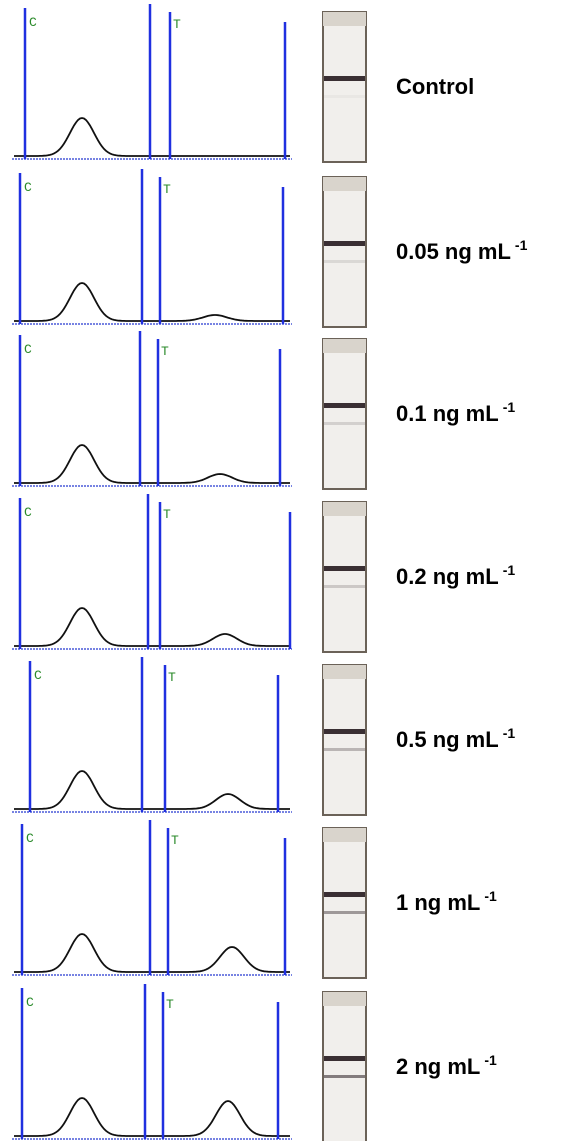  I want to click on concentration-text: 0.2 ng mL, so click(447, 576).